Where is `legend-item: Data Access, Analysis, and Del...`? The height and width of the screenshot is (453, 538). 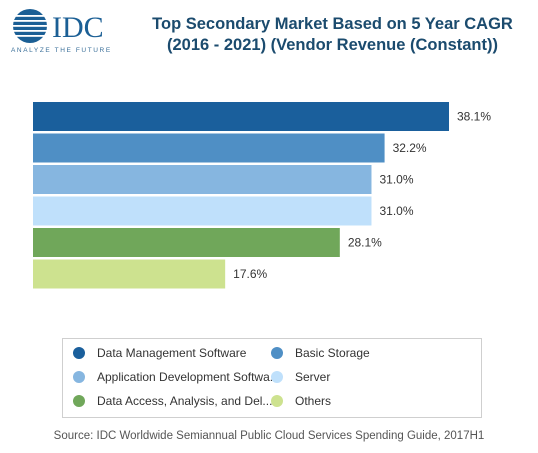 legend-item: Data Access, Analysis, and Del... is located at coordinates (172, 401).